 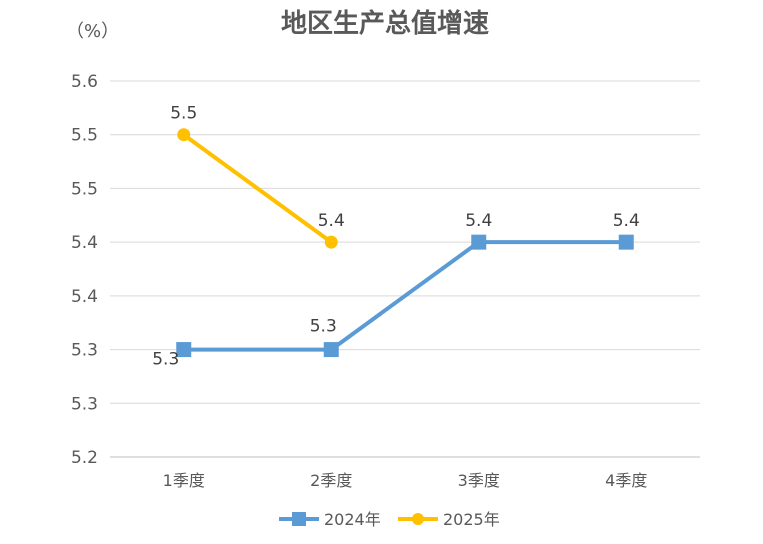 I want to click on legend-label: 2024年, so click(x=352, y=519).